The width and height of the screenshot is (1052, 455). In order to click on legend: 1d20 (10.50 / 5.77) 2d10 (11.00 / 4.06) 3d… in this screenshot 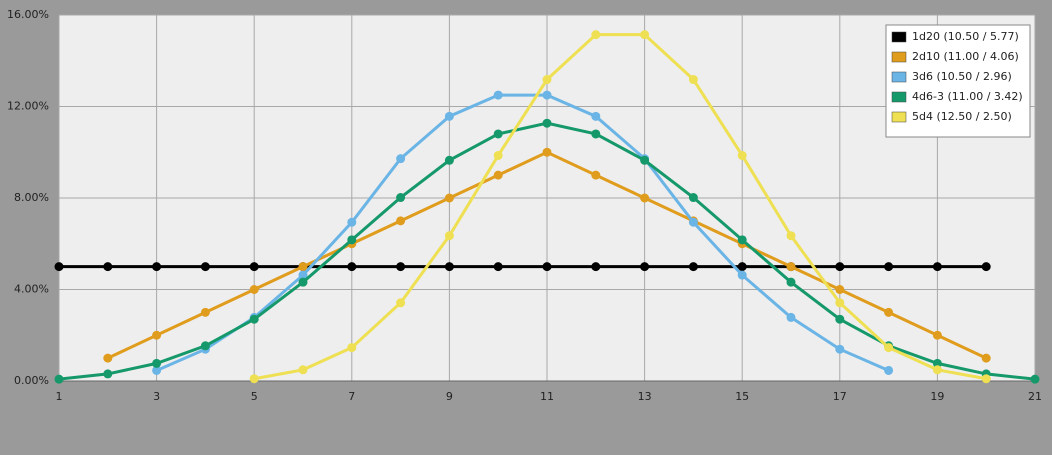, I will do `click(958, 81)`.